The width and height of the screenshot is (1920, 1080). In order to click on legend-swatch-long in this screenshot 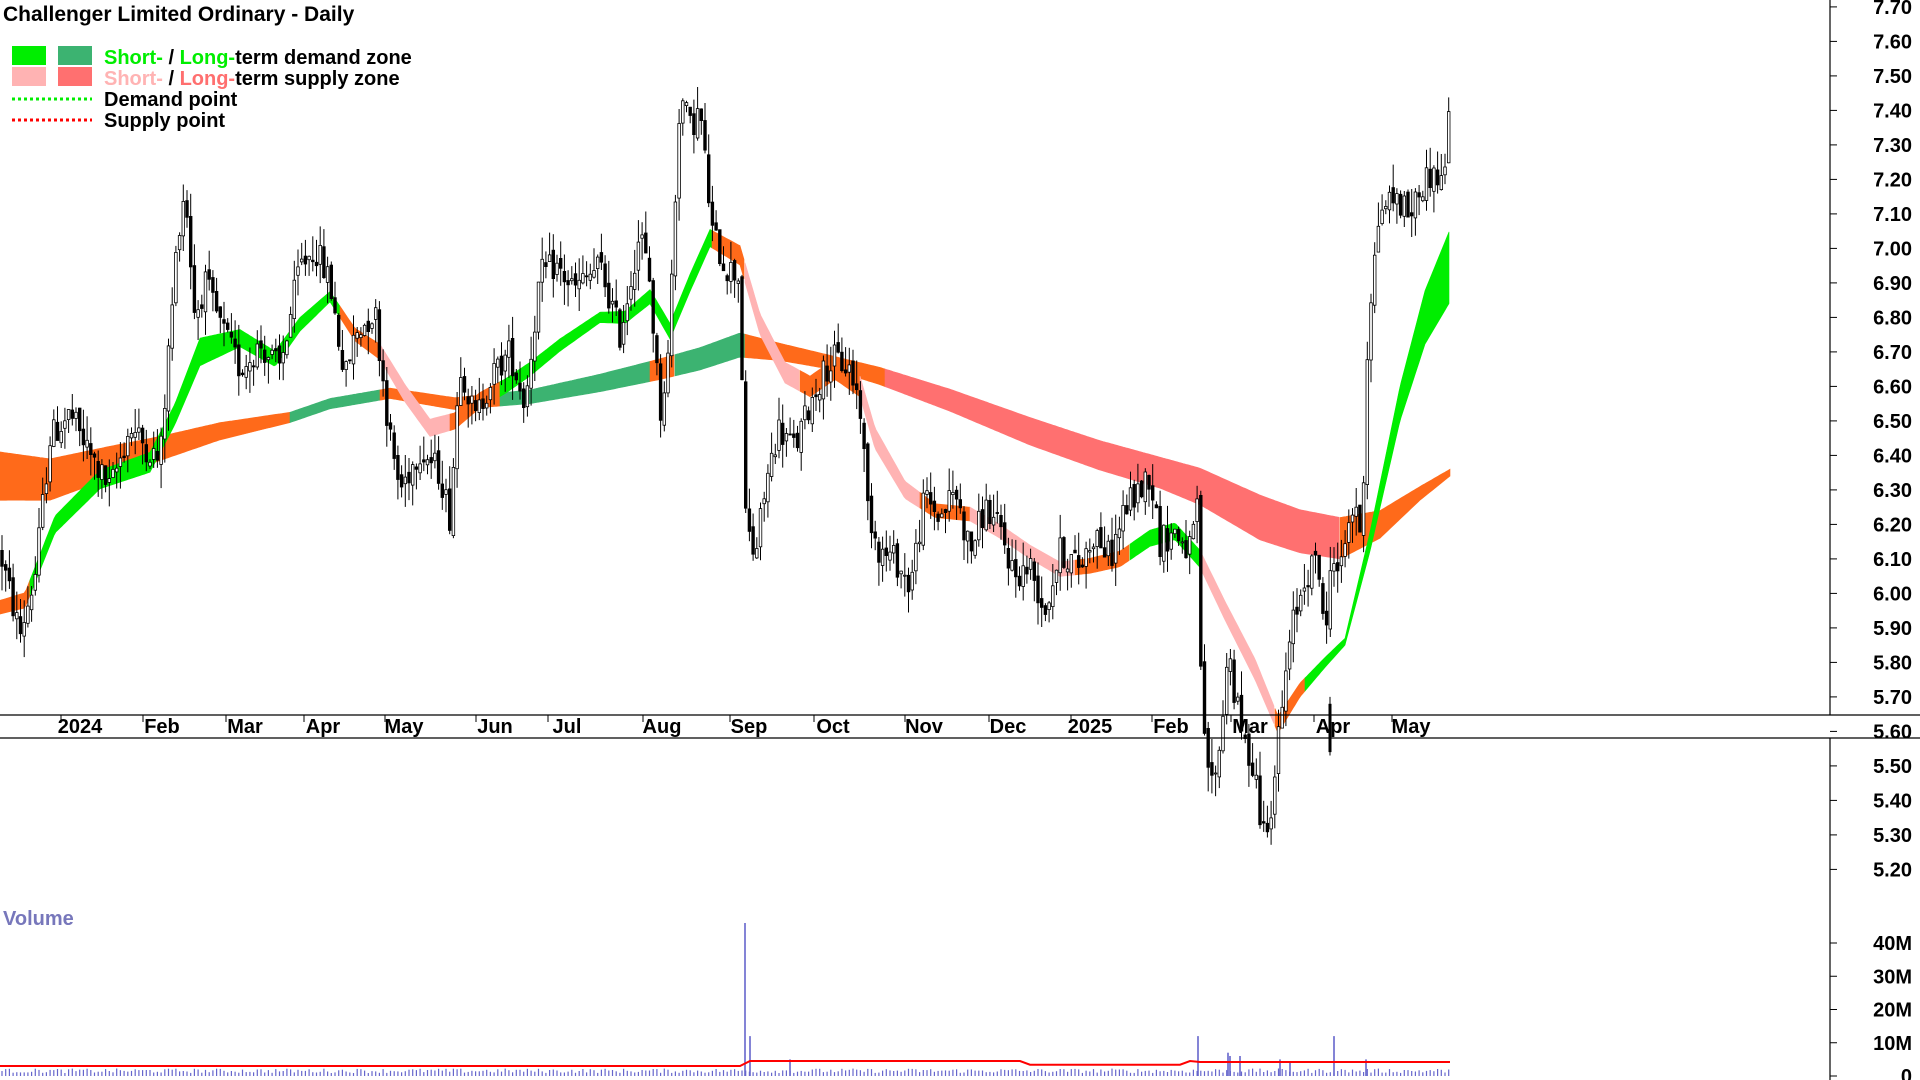, I will do `click(75, 55)`.